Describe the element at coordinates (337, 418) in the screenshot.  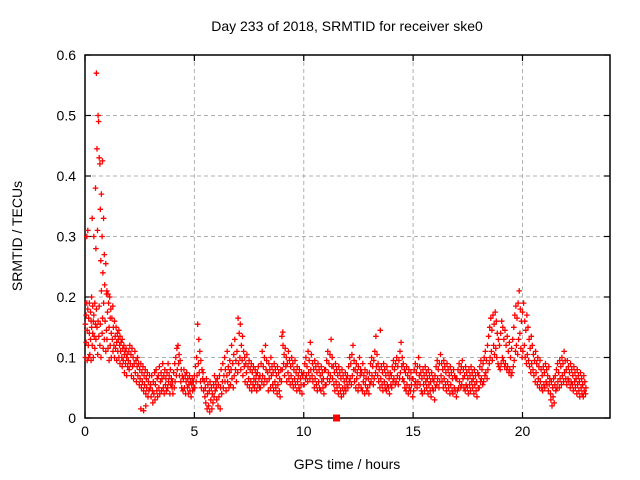
I see `flag-square-marker` at that location.